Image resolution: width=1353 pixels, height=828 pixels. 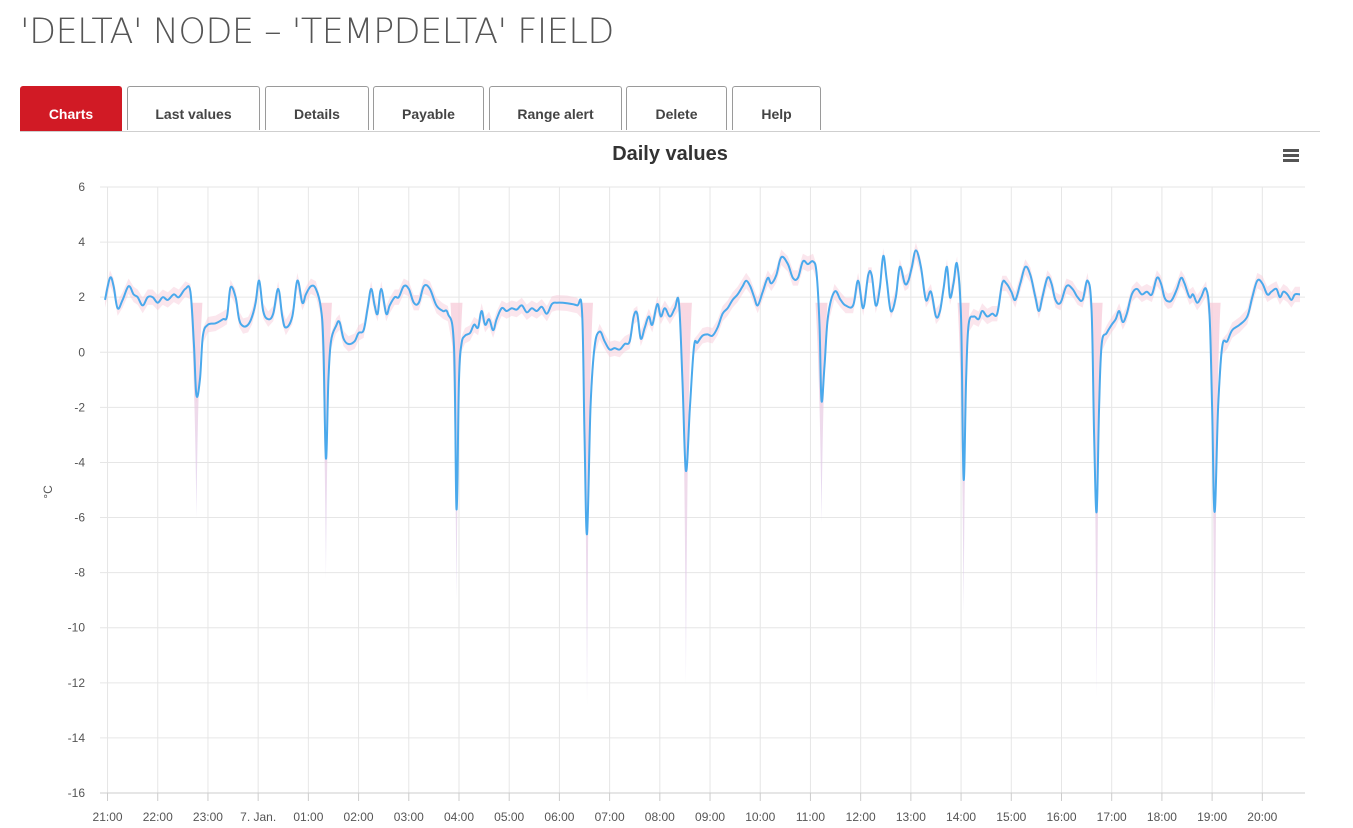 I want to click on x-tick-label: 09:00, so click(x=710, y=817).